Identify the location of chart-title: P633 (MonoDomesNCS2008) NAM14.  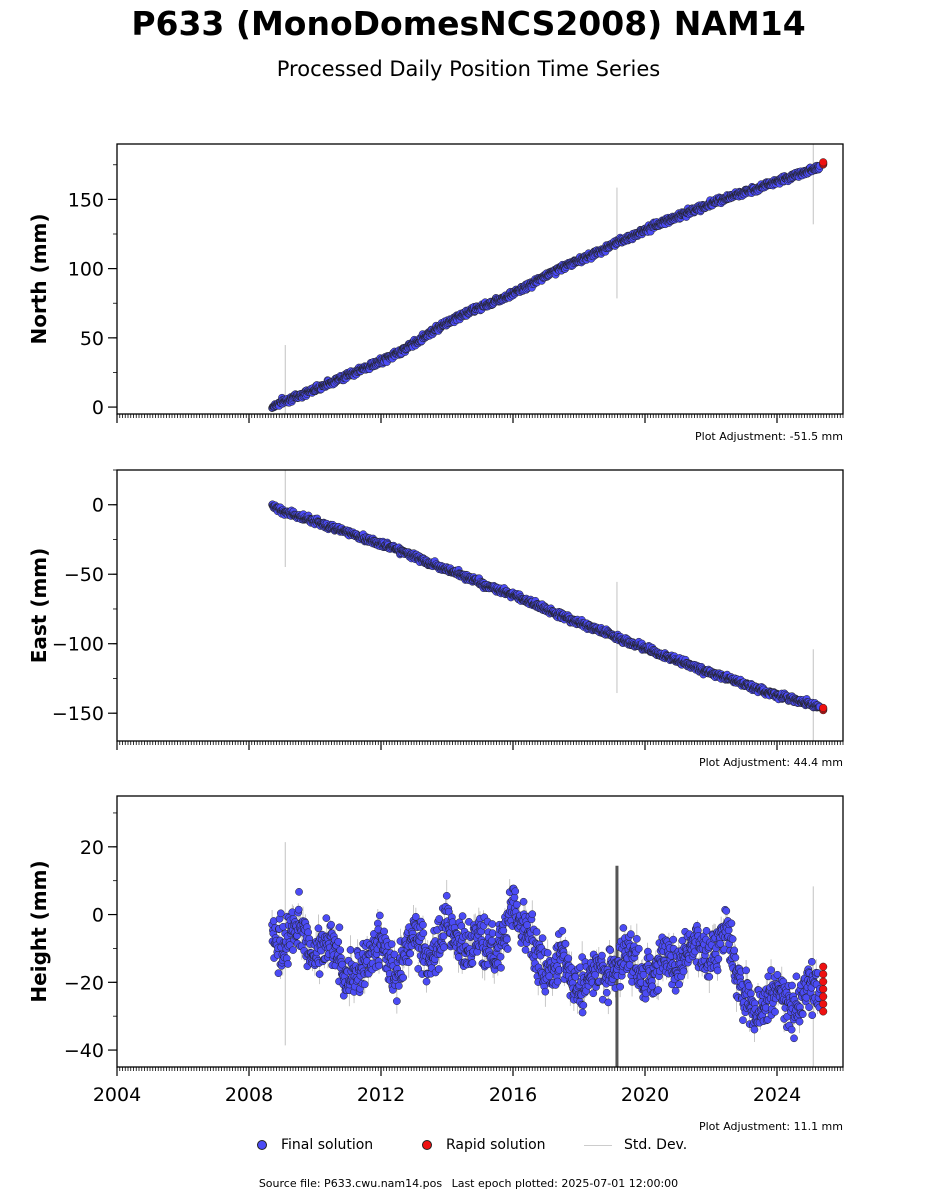
(468, 23).